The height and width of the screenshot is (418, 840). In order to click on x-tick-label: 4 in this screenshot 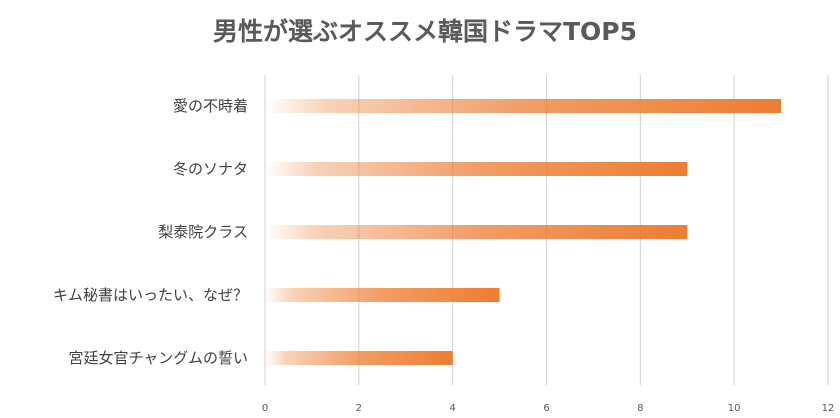, I will do `click(452, 408)`.